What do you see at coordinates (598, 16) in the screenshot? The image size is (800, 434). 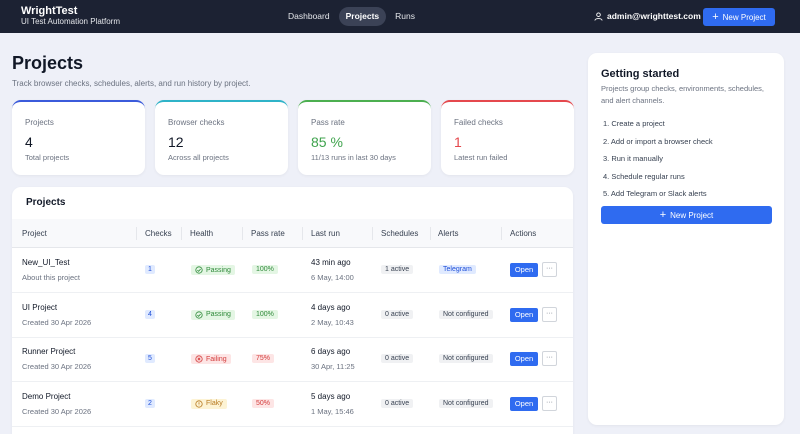 I see `user-icon` at bounding box center [598, 16].